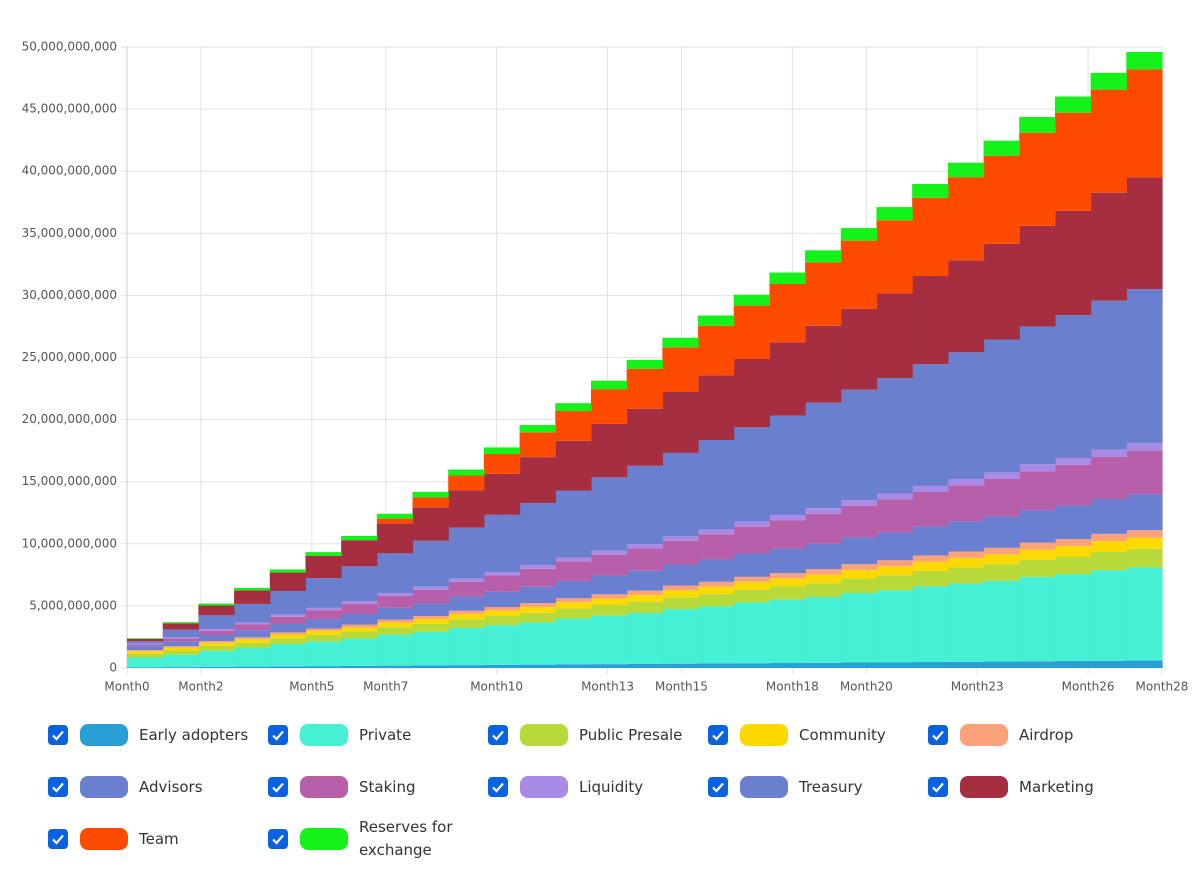 This screenshot has width=1200, height=888. Describe the element at coordinates (385, 734) in the screenshot. I see `legend-label: Private` at that location.